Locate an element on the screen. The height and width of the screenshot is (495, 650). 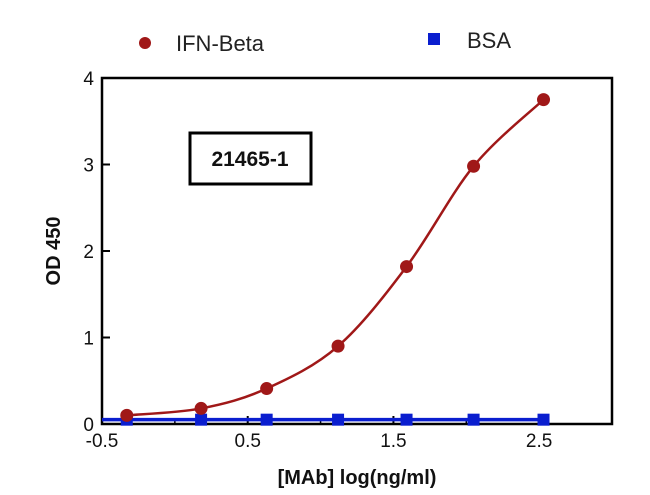
legend-bsa-marker is located at coordinates (434, 39).